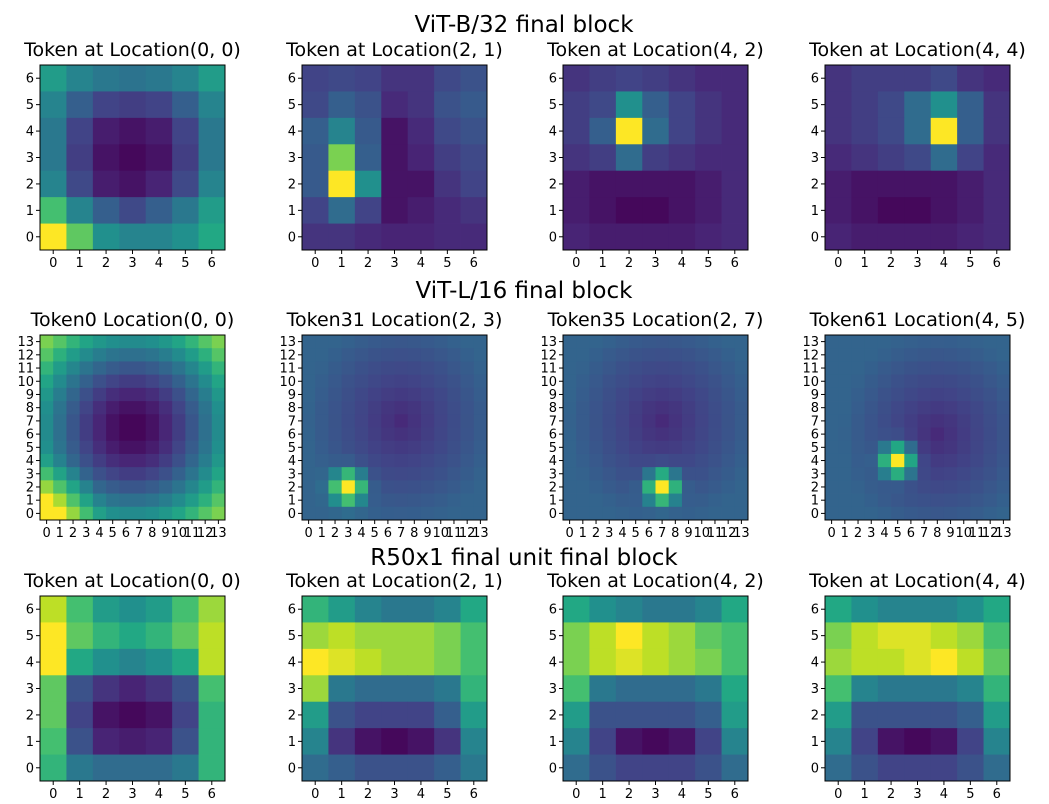  What do you see at coordinates (308, 533) in the screenshot?
I see `x-tick-label: 0` at bounding box center [308, 533].